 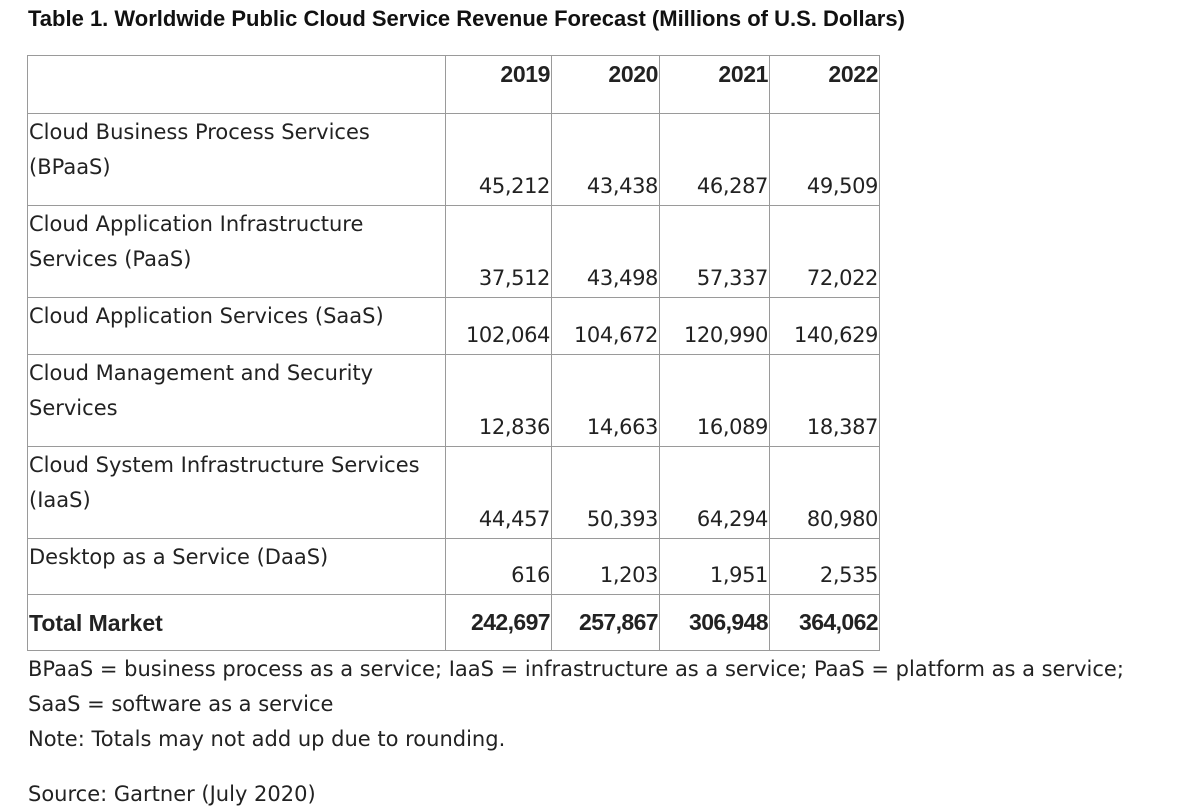 What do you see at coordinates (236, 400) in the screenshot?
I see `row-label: Cloud Management and Security Services` at bounding box center [236, 400].